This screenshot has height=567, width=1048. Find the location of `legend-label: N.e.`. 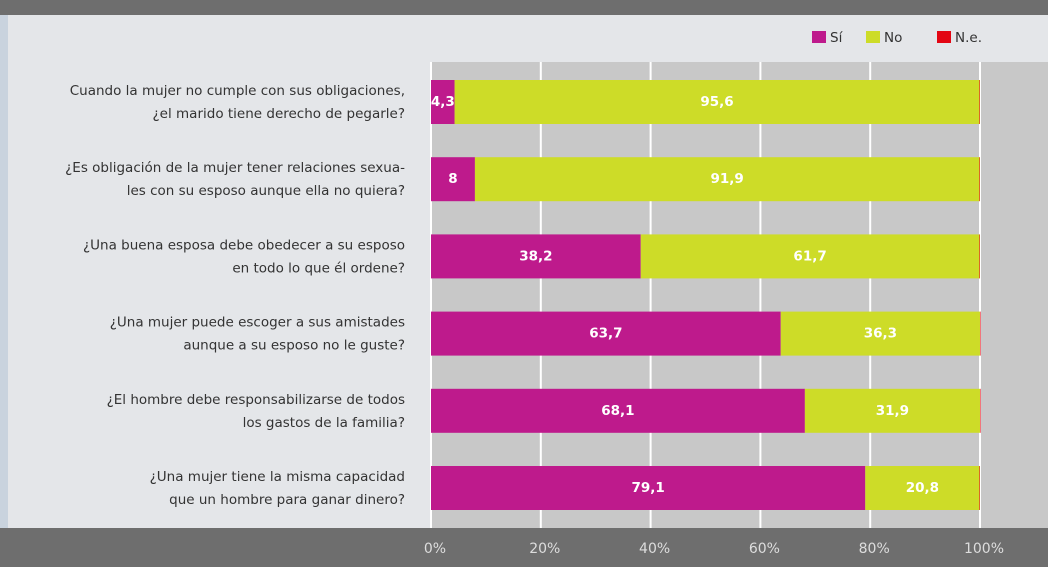

legend-label: N.e. is located at coordinates (968, 38).